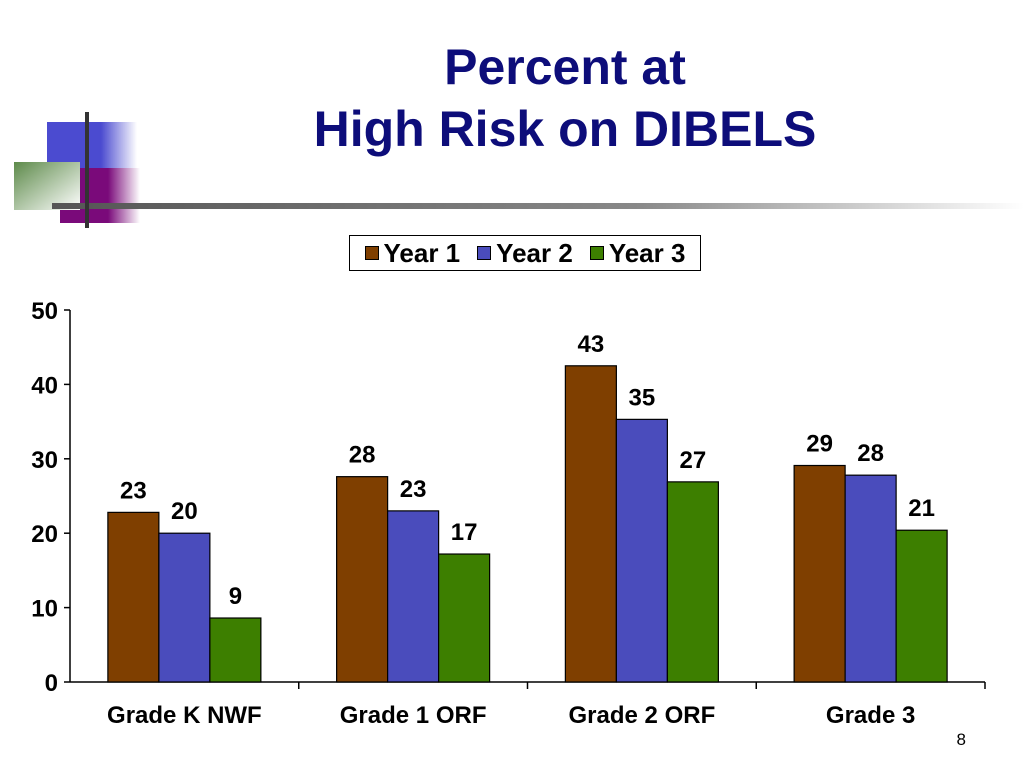  I want to click on legend-item-year-3: Year 3, so click(637, 253).